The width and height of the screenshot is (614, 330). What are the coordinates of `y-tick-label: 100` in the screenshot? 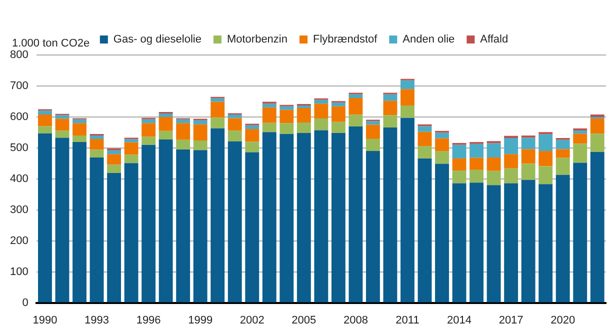 It's located at (19, 272).